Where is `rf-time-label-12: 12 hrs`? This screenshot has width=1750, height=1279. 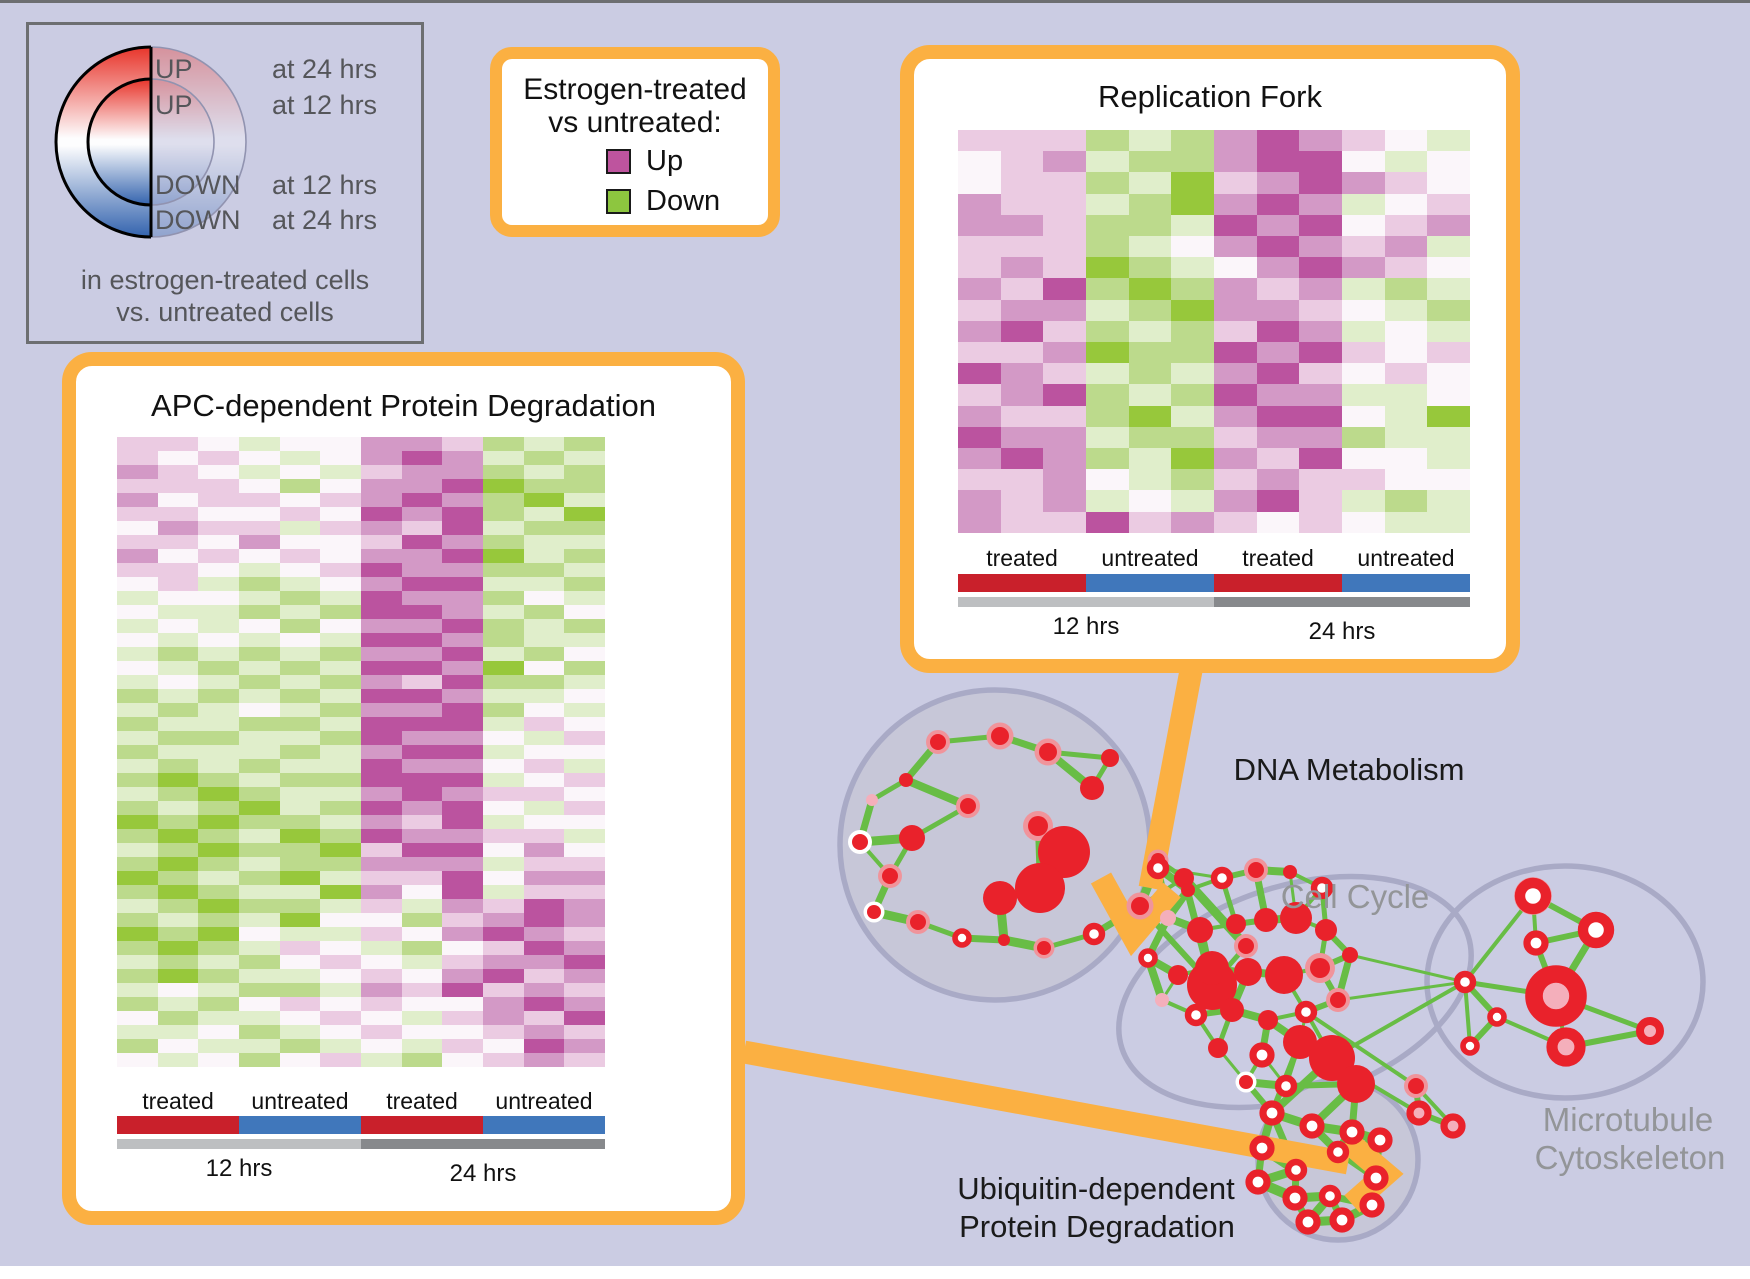
rf-time-label-12: 12 hrs is located at coordinates (1086, 626).